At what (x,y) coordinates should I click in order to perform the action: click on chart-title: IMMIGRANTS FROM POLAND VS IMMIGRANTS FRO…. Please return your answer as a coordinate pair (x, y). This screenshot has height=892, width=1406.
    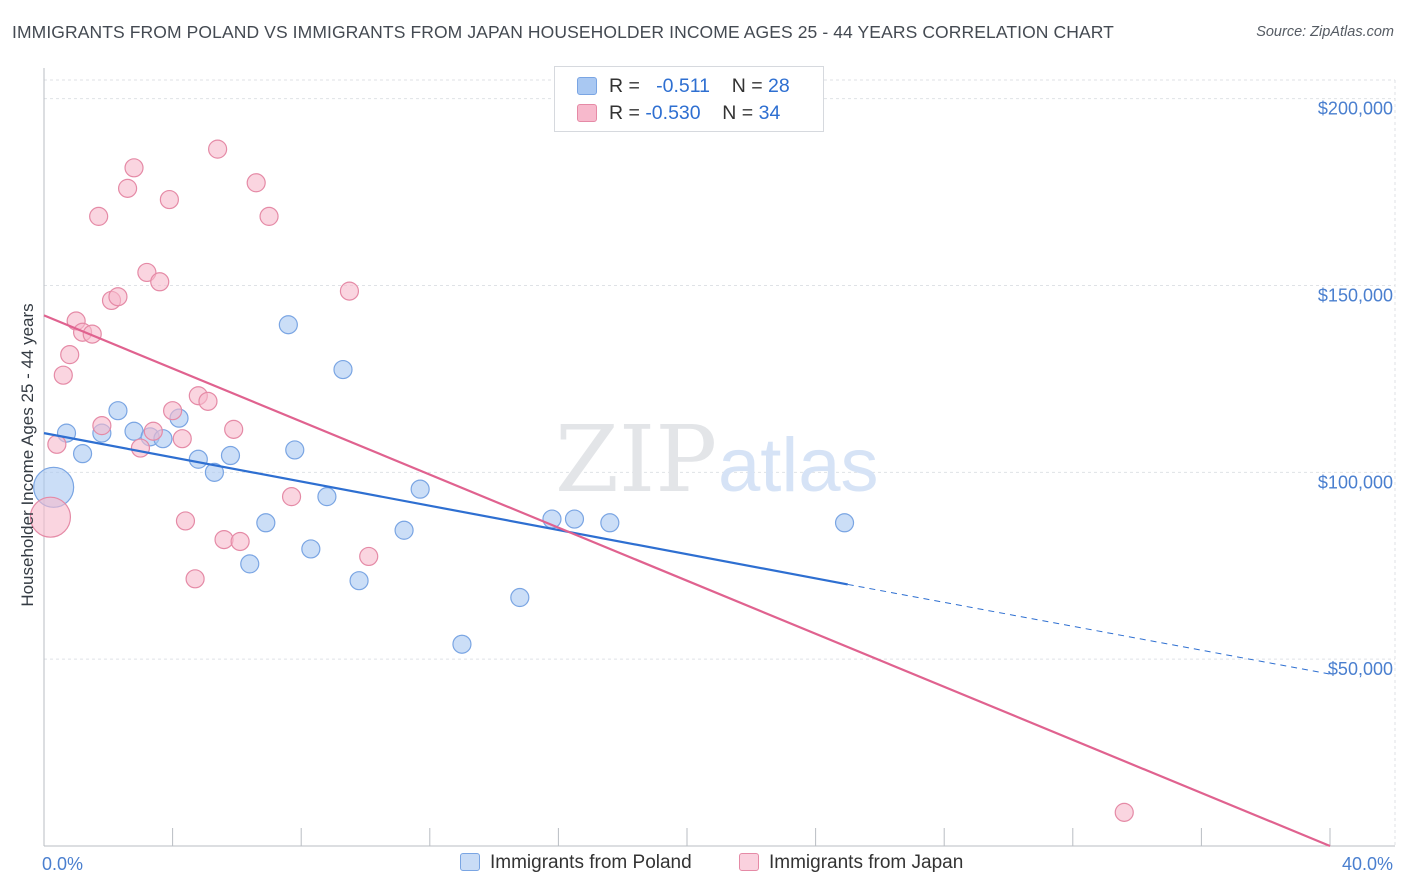
    Looking at the image, I should click on (563, 32).